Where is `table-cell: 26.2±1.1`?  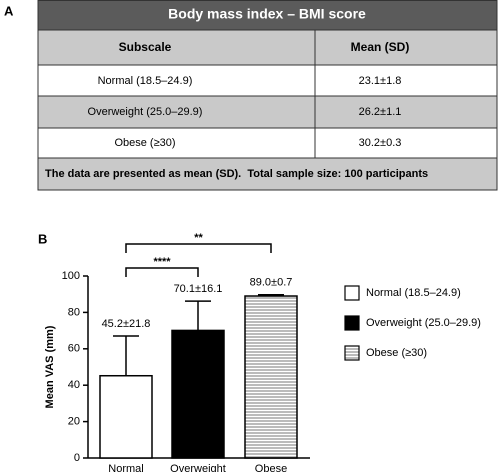
table-cell: 26.2±1.1 is located at coordinates (380, 112).